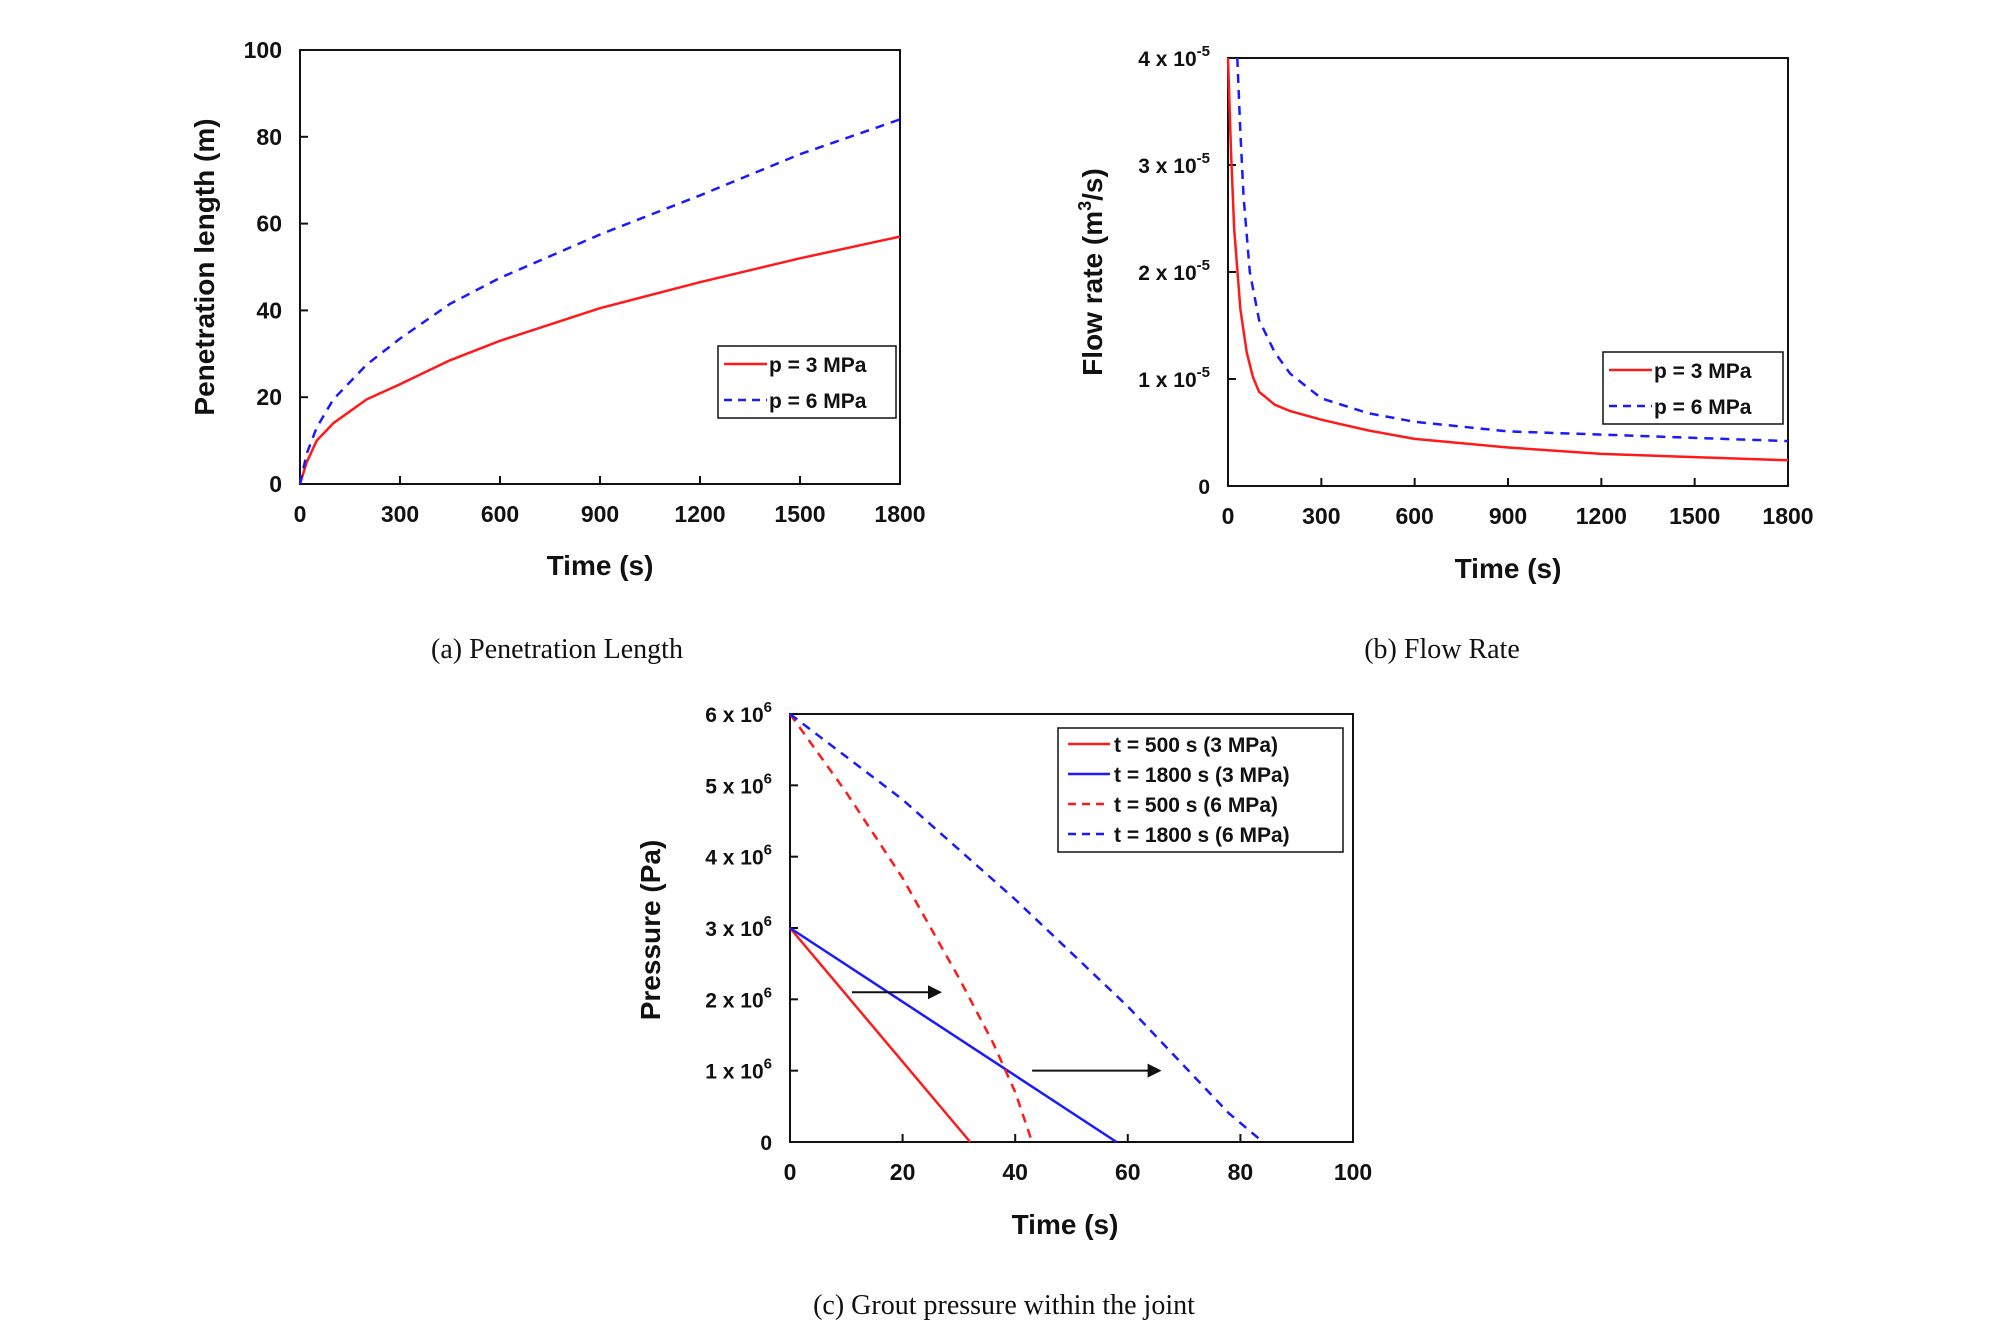 The height and width of the screenshot is (1320, 2008). I want to click on y-tick-label: 1 x 10⁻⁵, so click(1174, 378).